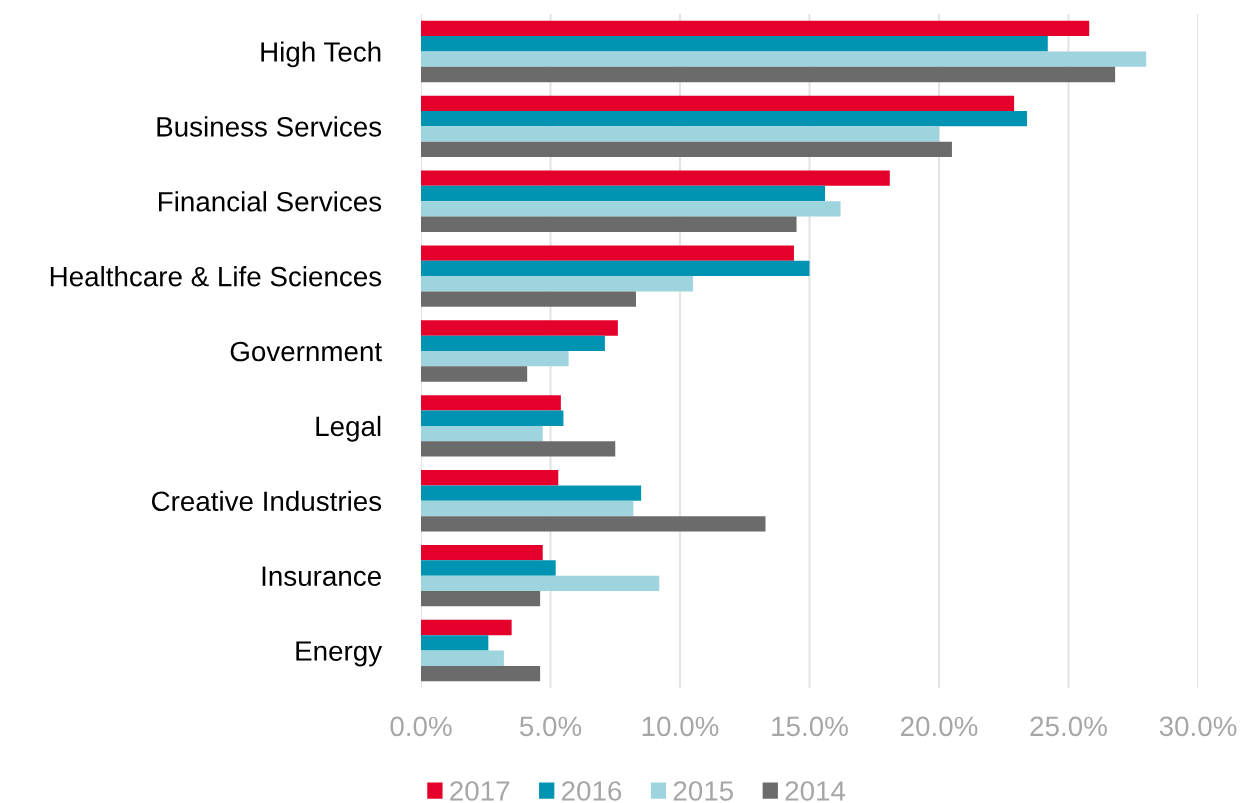  What do you see at coordinates (348, 428) in the screenshot?
I see `y-tick-label: Legal` at bounding box center [348, 428].